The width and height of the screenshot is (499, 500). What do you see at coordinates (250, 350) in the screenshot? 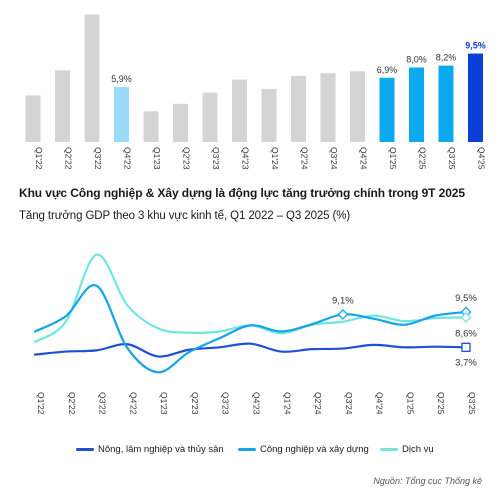
I see `series-line` at bounding box center [250, 350].